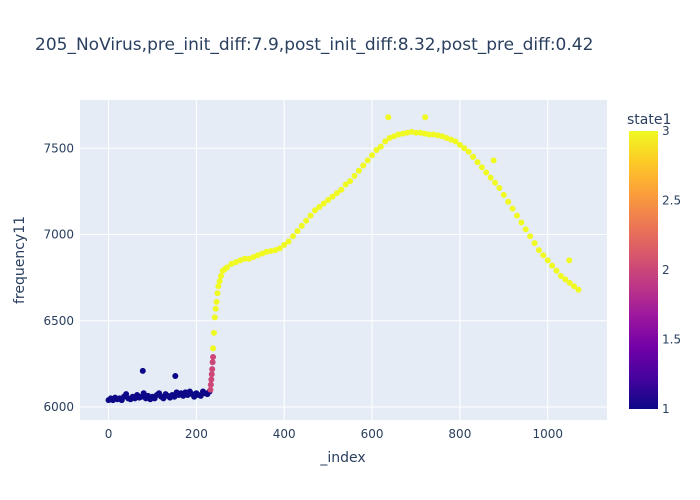 The height and width of the screenshot is (500, 700). Describe the element at coordinates (666, 270) in the screenshot. I see `colorbar-tick-label: 2` at that location.